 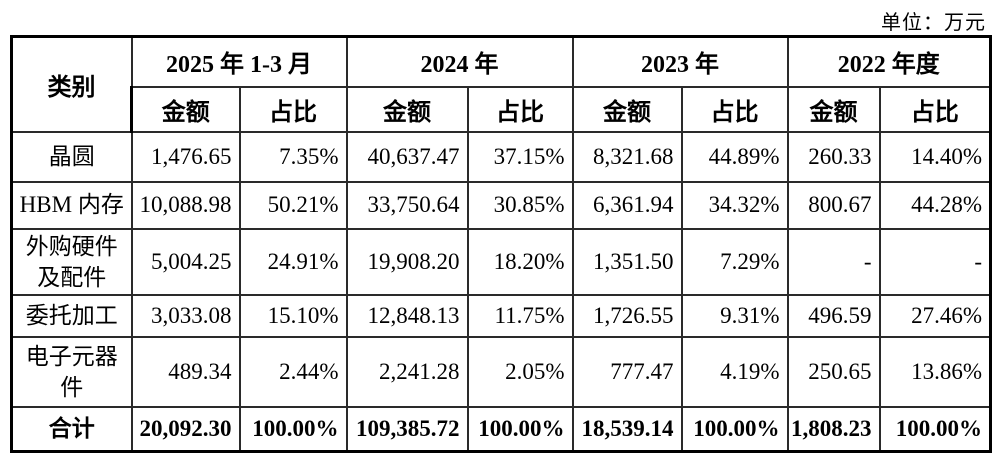 What do you see at coordinates (935, 371) in the screenshot?
I see `ratio-cell: 13.86%` at bounding box center [935, 371].